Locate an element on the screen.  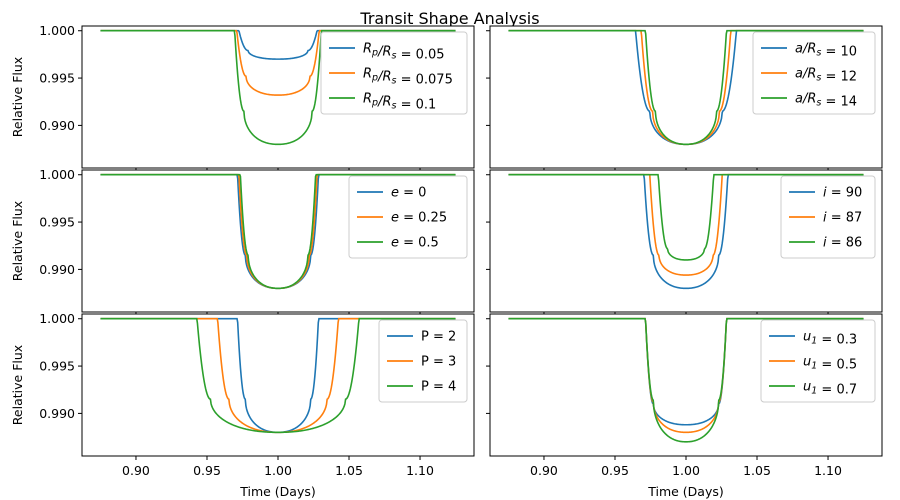
legend: Rp/Rs = 0.05 Rp/Rs = 0.075 Rp/Rs = 0.1 is located at coordinates (394, 73).